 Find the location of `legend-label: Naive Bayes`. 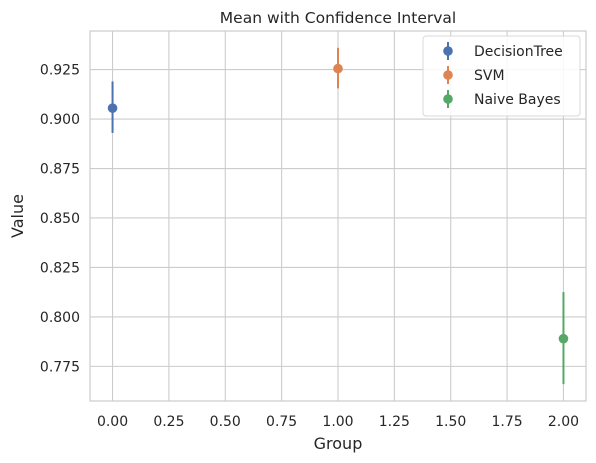

legend-label: Naive Bayes is located at coordinates (517, 100).